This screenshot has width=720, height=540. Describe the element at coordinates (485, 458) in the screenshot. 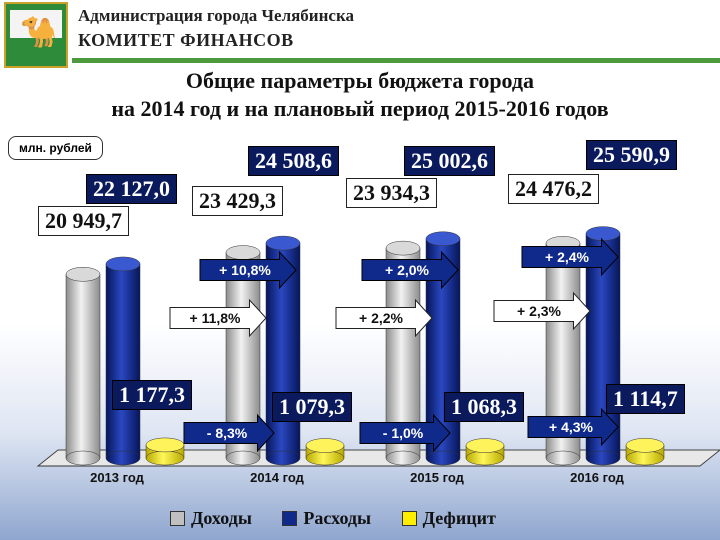

I see `deficit-bar-2-base` at that location.